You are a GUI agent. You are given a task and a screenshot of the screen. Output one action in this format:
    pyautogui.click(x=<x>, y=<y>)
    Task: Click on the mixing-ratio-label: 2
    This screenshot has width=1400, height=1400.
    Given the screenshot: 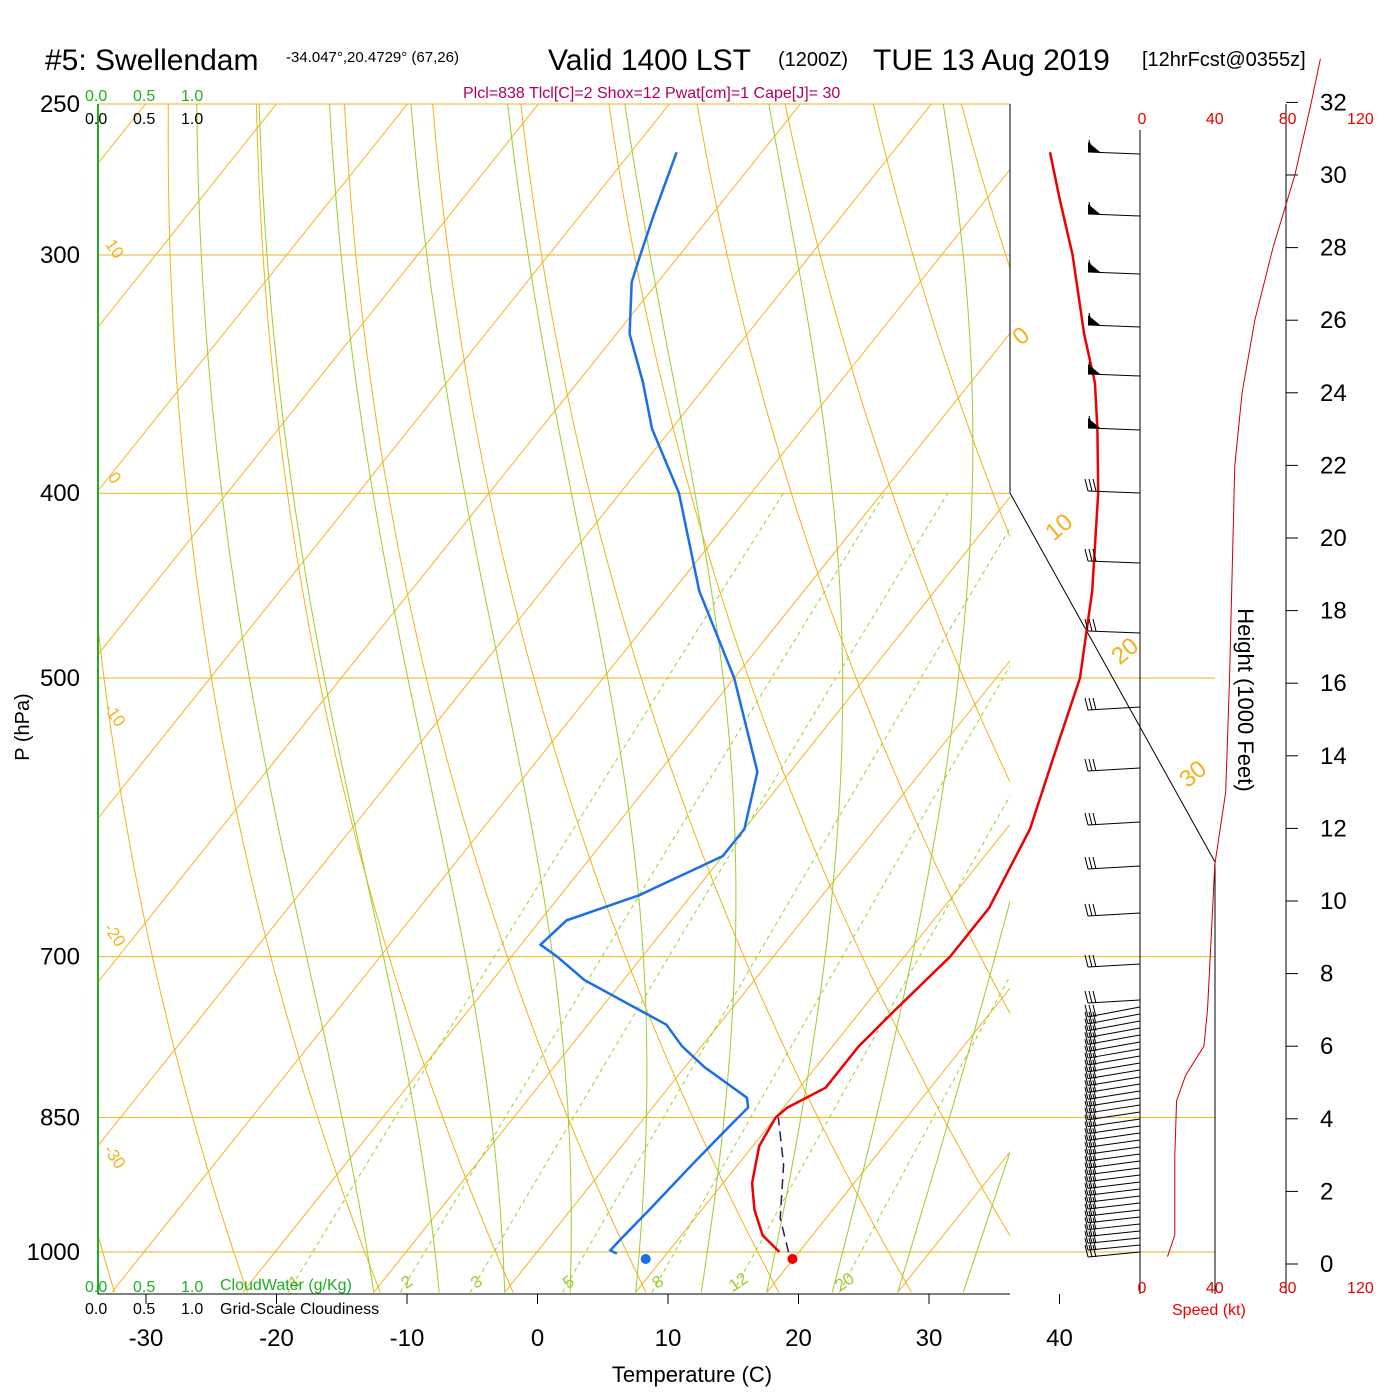 What is the action you would take?
    pyautogui.click(x=407, y=1281)
    